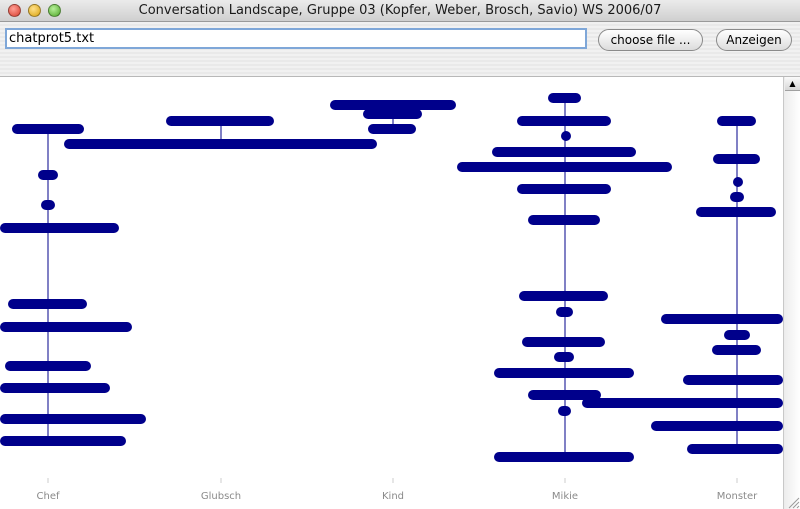 Image resolution: width=800 pixels, height=509 pixels. I want to click on file-path-input, so click(296, 38).